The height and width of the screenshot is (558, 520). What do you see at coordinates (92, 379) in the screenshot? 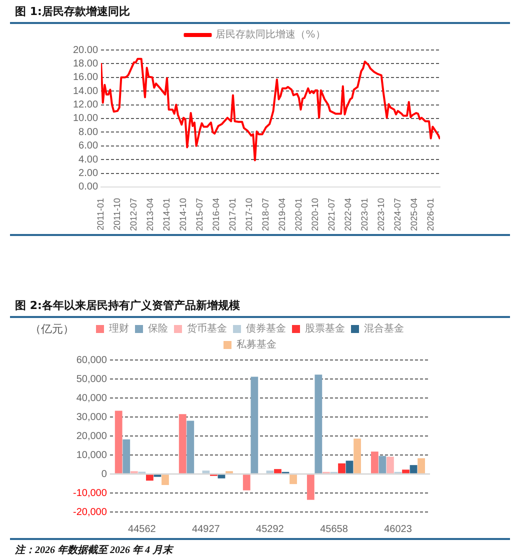
I see `y-tick-label: 50,000` at bounding box center [92, 379].